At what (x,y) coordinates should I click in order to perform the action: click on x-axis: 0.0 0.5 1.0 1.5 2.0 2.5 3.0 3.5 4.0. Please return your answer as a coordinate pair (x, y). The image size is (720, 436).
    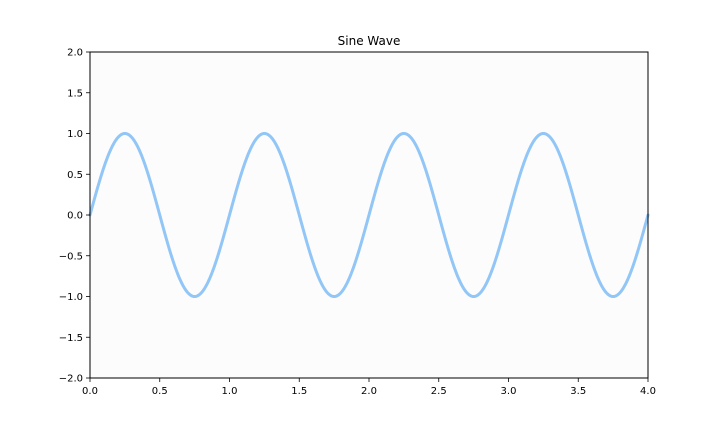
    Looking at the image, I should click on (369, 387).